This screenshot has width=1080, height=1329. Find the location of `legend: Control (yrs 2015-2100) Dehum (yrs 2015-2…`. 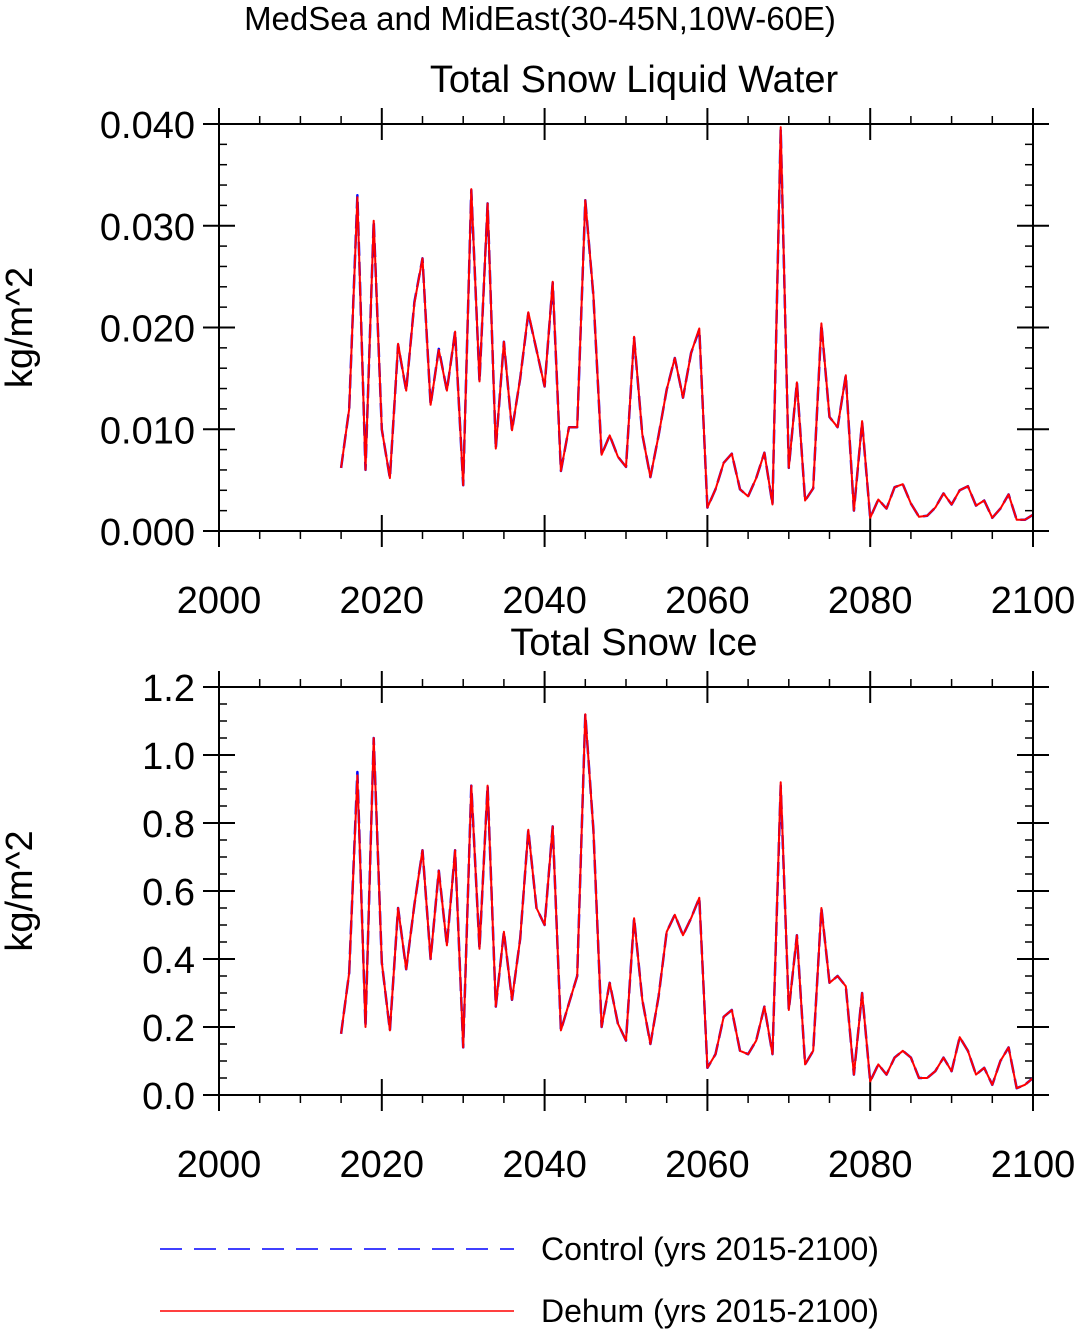

legend: Control (yrs 2015-2100) Dehum (yrs 2015-2… is located at coordinates (519, 1280).